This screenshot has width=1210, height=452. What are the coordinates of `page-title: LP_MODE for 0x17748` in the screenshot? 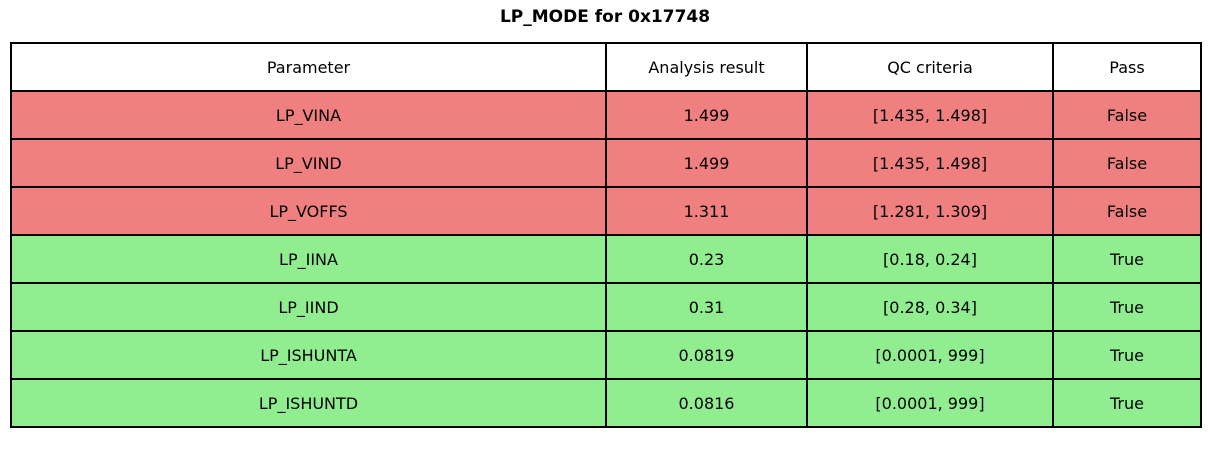 It's located at (605, 17).